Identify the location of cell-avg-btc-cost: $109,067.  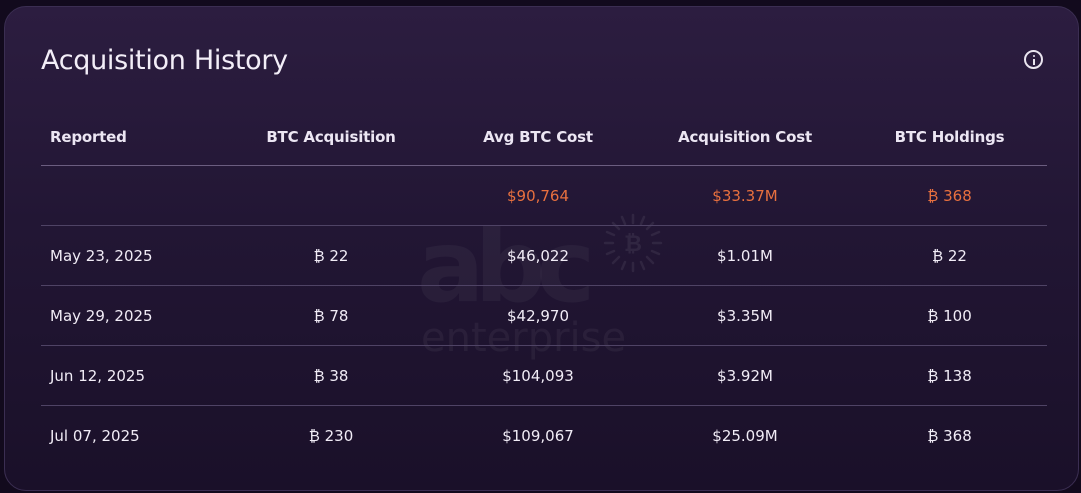
(538, 435).